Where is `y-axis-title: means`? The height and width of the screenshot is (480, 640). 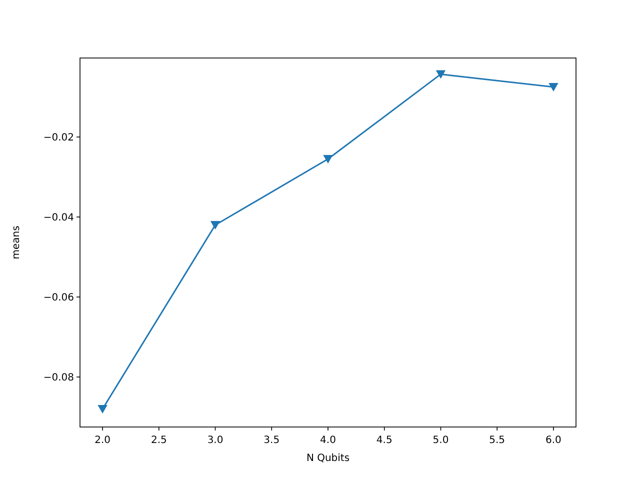
y-axis-title: means is located at coordinates (16, 243).